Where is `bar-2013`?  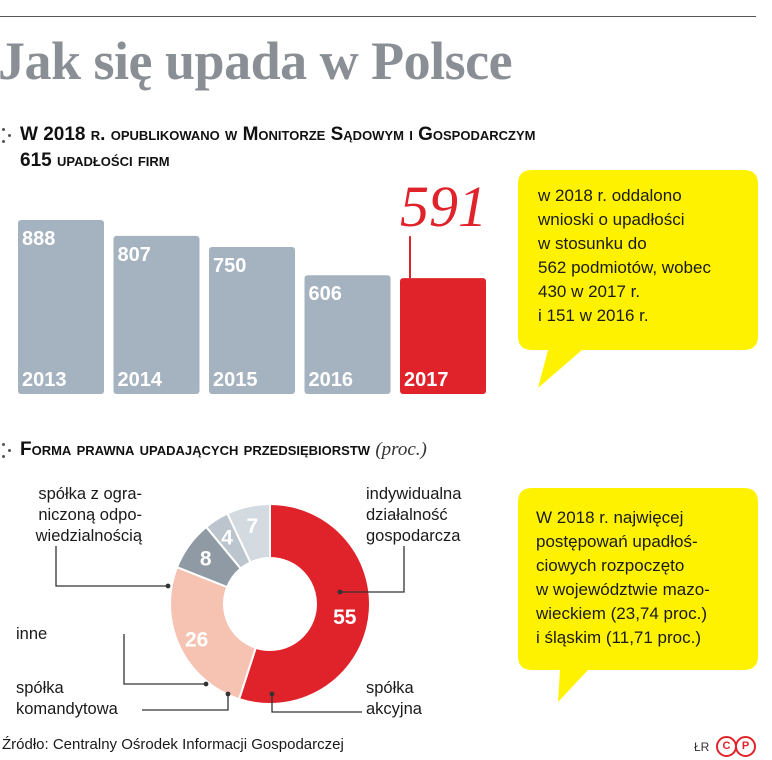
bar-2013 is located at coordinates (61, 306).